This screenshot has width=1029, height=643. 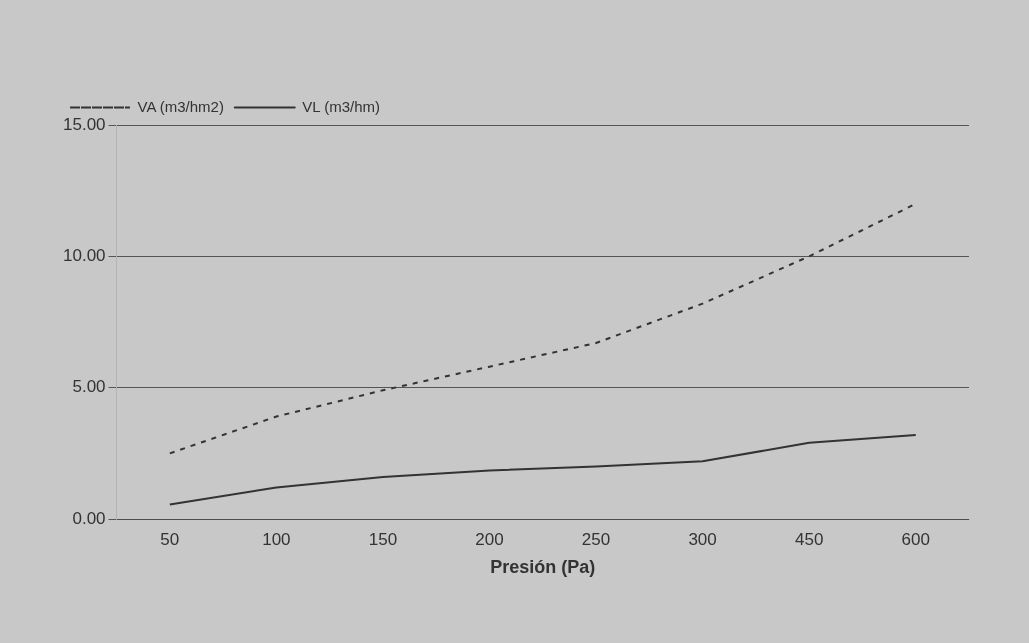 I want to click on y-tick-label: 0.00, so click(x=89, y=518).